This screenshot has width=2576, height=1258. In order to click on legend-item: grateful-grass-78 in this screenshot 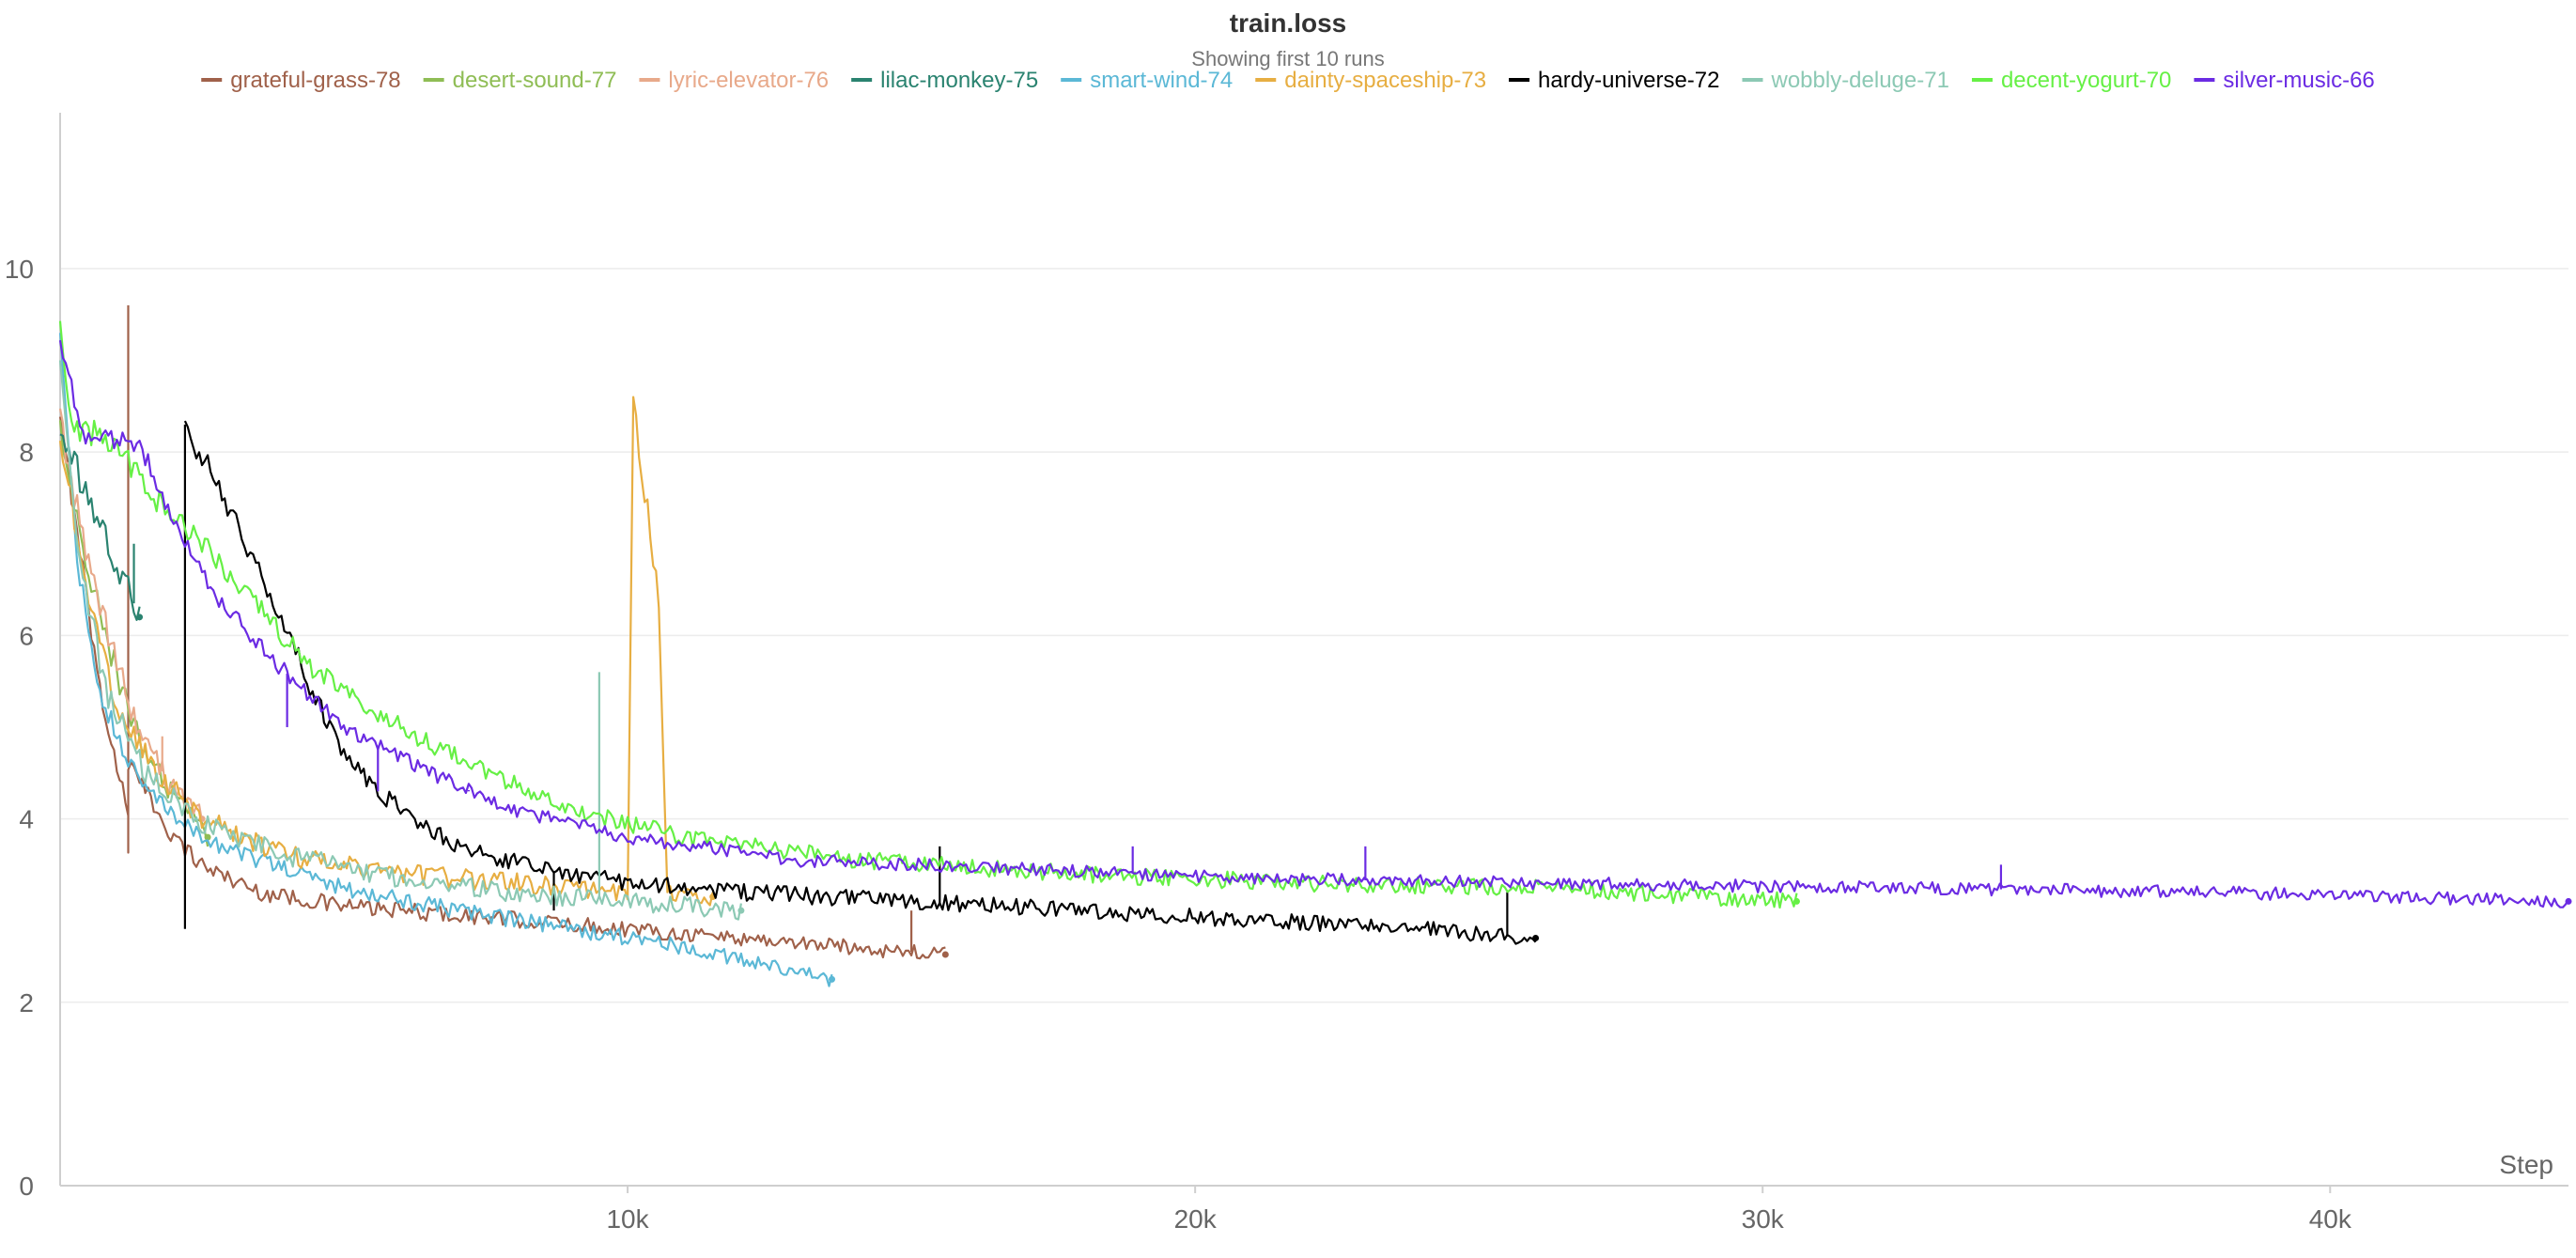, I will do `click(301, 80)`.